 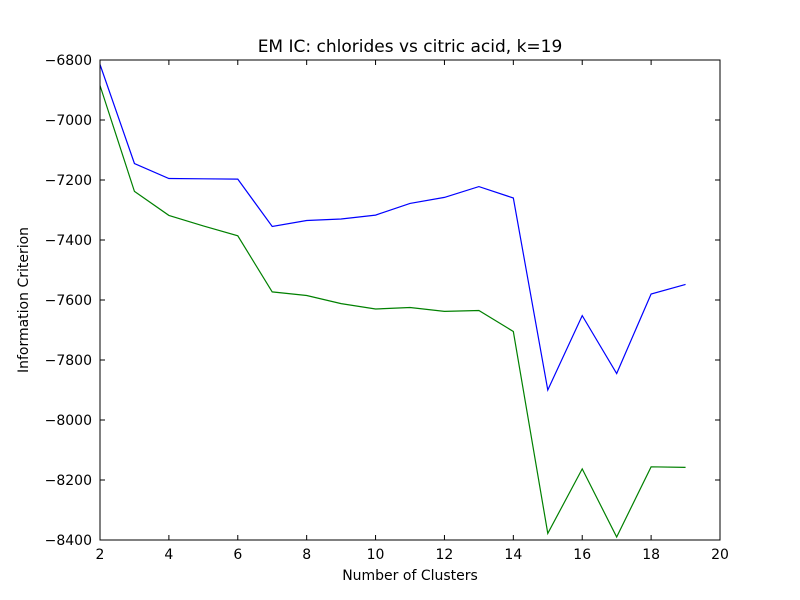 What do you see at coordinates (410, 47) in the screenshot?
I see `chart-title: EM IC: chlorides vs citric acid, k=19` at bounding box center [410, 47].